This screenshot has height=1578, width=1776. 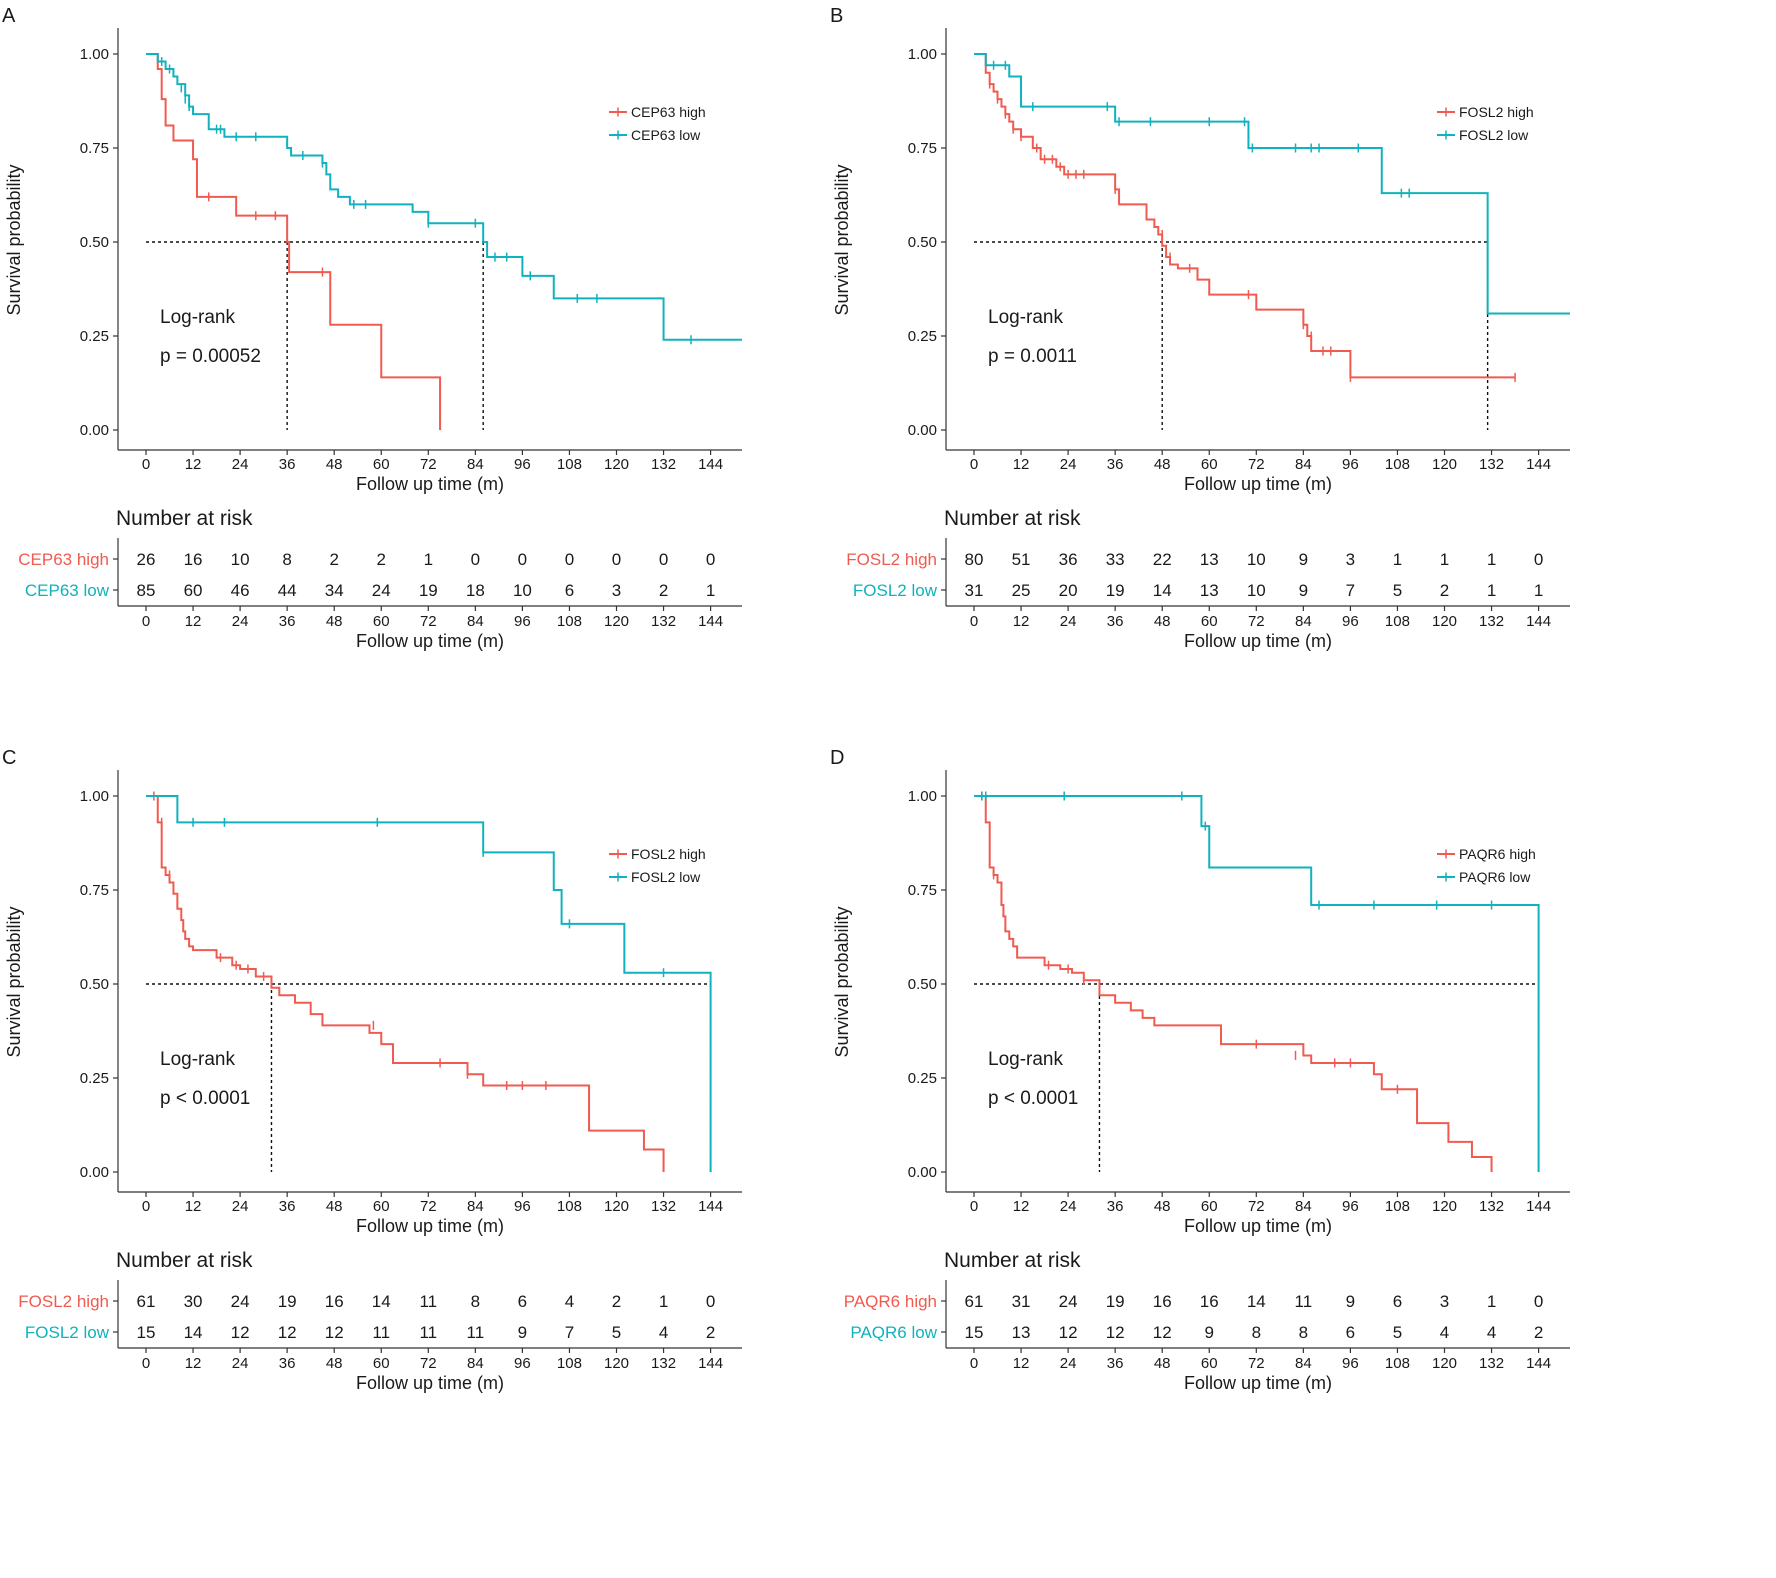 What do you see at coordinates (1397, 1301) in the screenshot?
I see `risk-count: 6` at bounding box center [1397, 1301].